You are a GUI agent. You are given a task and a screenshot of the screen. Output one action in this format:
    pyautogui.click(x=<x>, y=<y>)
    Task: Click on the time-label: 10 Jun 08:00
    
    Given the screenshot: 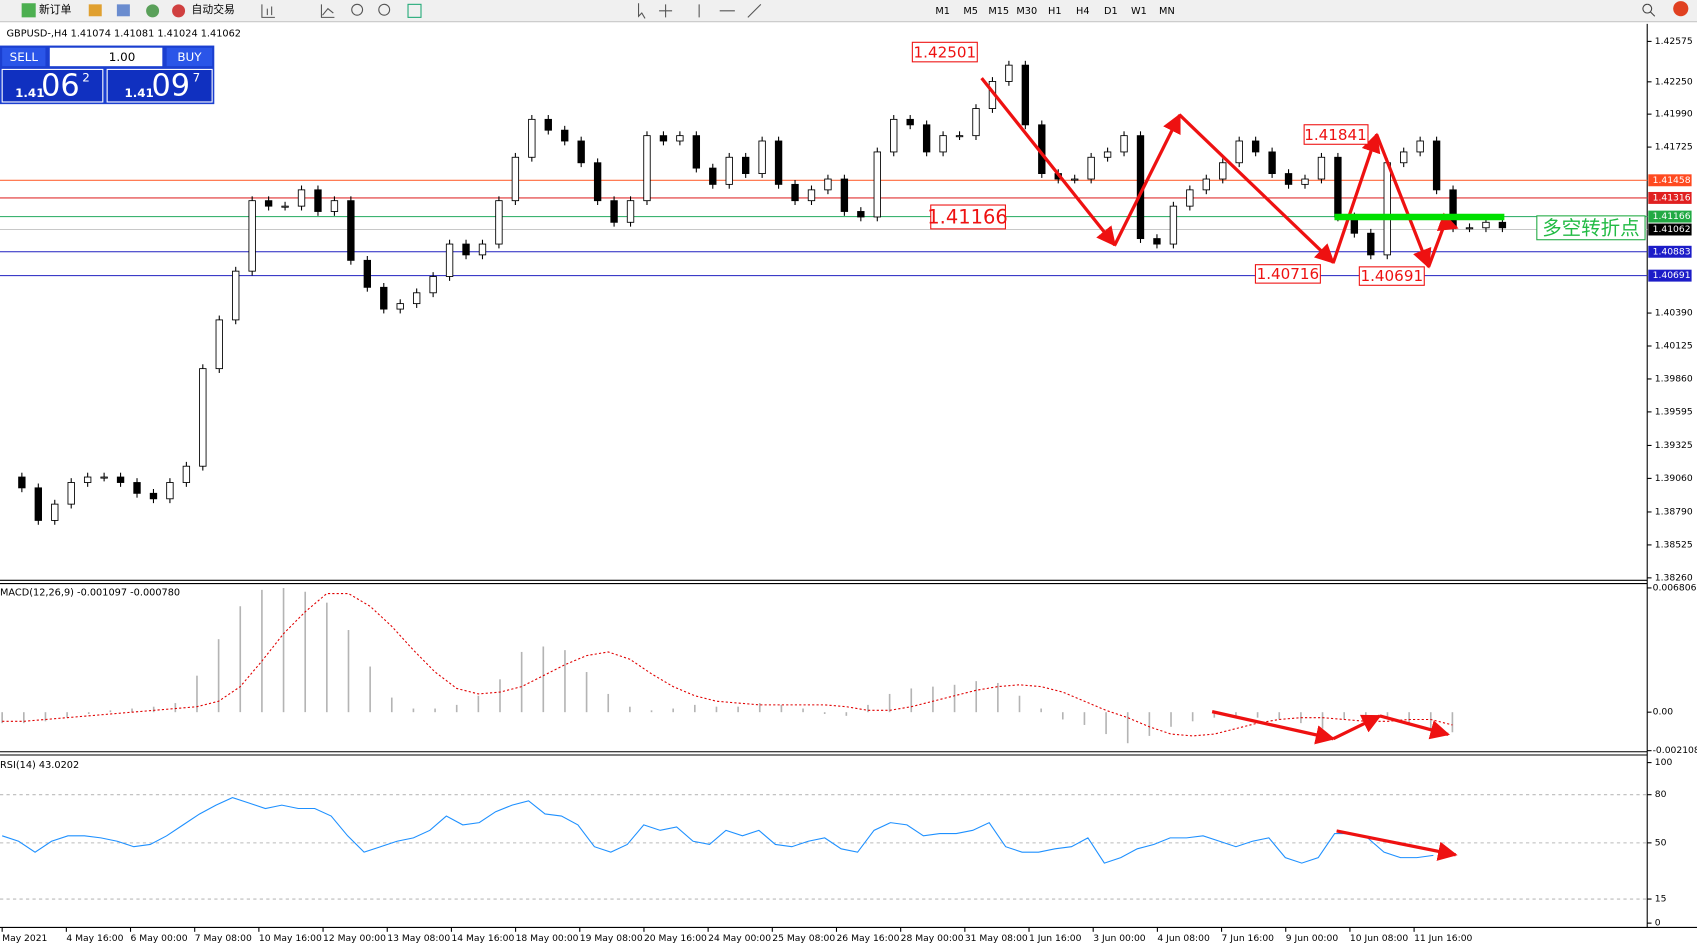 What is the action you would take?
    pyautogui.click(x=1379, y=938)
    